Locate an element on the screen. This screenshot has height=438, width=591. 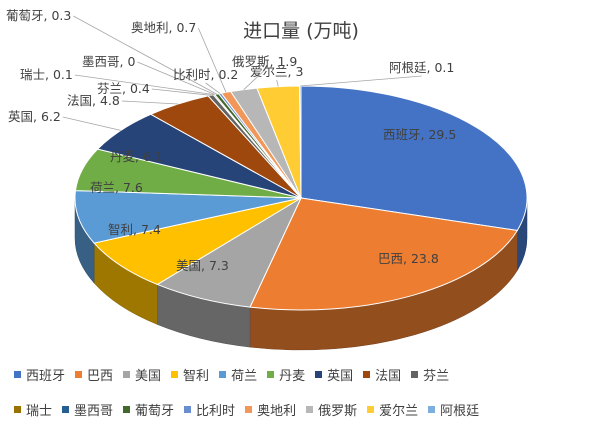
leader-line-墨西哥 is located at coordinates (176, 78).